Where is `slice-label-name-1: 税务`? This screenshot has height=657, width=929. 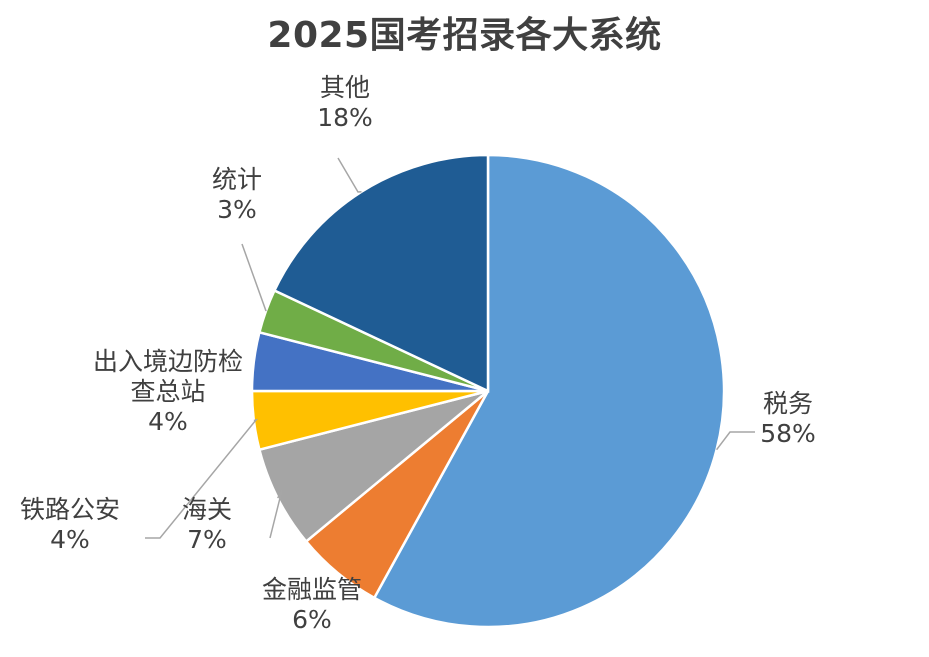 slice-label-name-1: 税务 is located at coordinates (788, 403).